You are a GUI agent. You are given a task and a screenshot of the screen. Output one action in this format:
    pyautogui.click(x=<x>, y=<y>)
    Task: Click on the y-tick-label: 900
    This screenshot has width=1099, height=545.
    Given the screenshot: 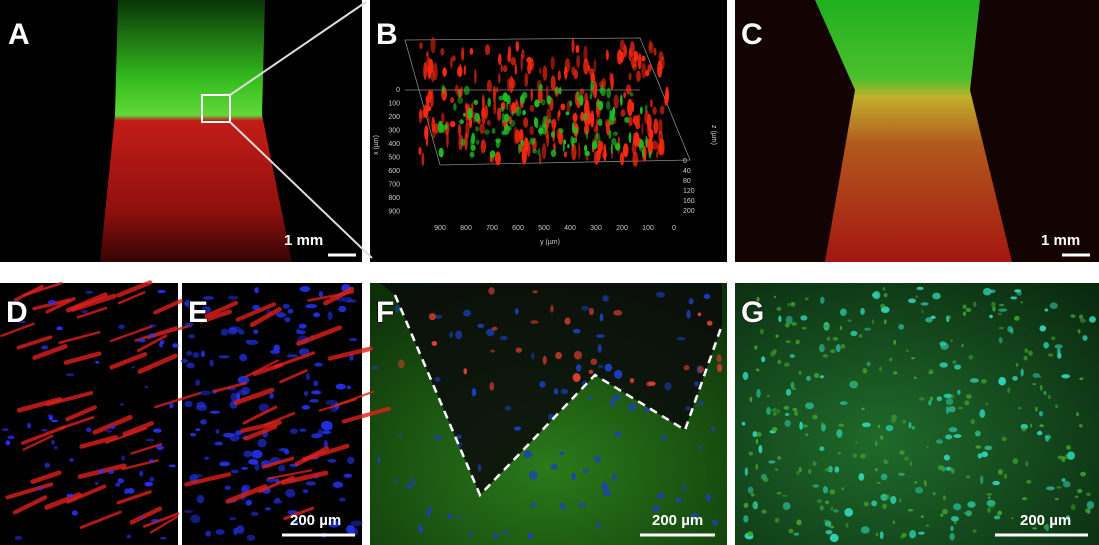 What is the action you would take?
    pyautogui.click(x=440, y=228)
    